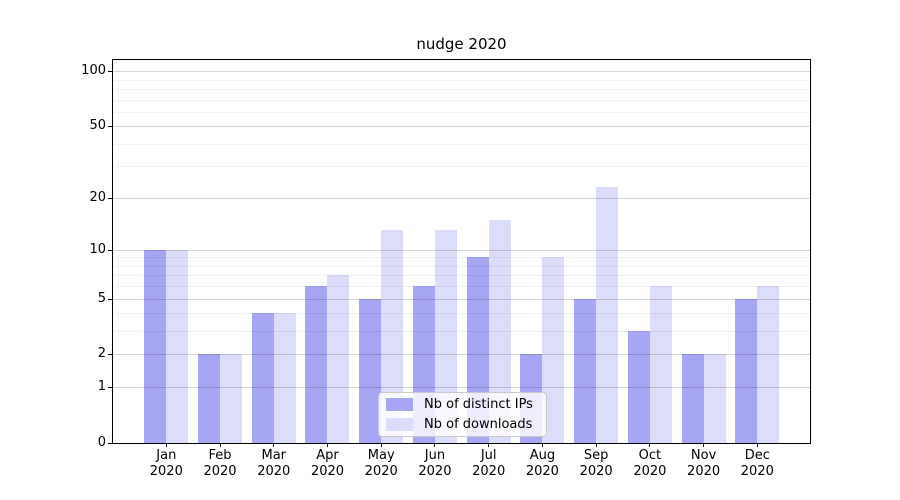 Image resolution: width=900 pixels, height=500 pixels. What do you see at coordinates (220, 471) in the screenshot?
I see `x-tick-label-year-feb: 2020` at bounding box center [220, 471].